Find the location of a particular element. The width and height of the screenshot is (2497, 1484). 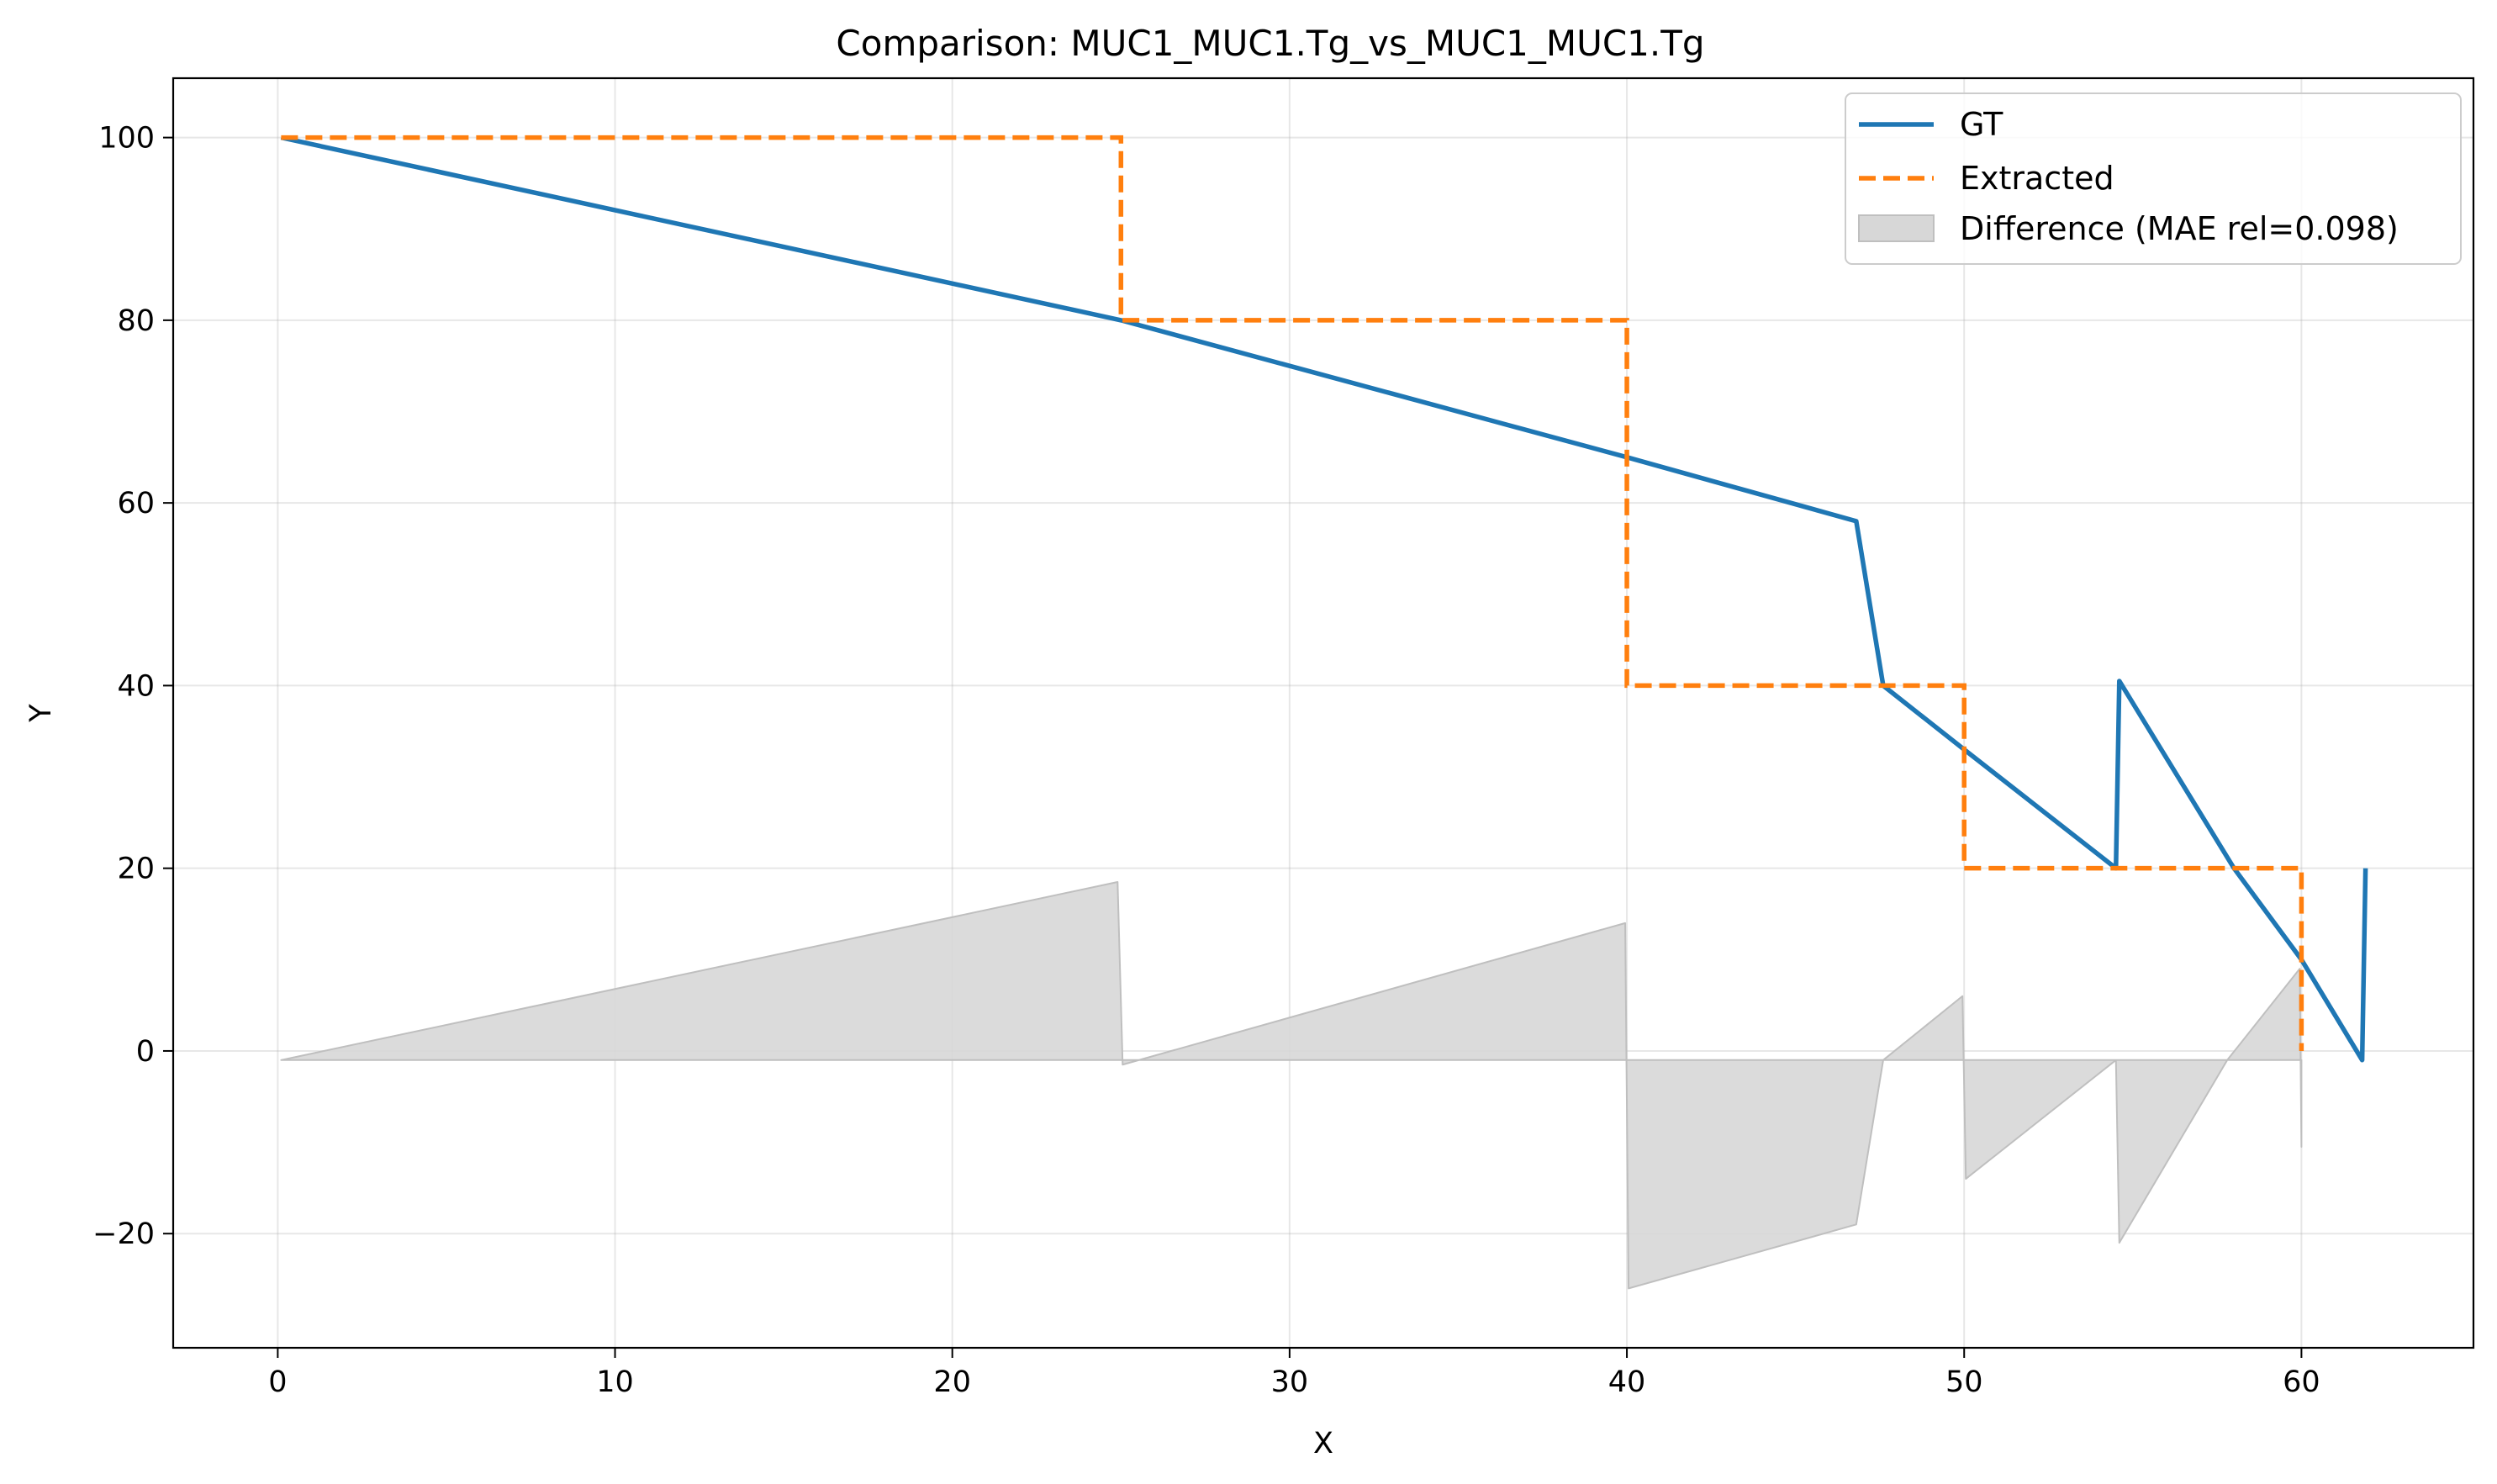

y-tick-label: −20 is located at coordinates (123, 1234).